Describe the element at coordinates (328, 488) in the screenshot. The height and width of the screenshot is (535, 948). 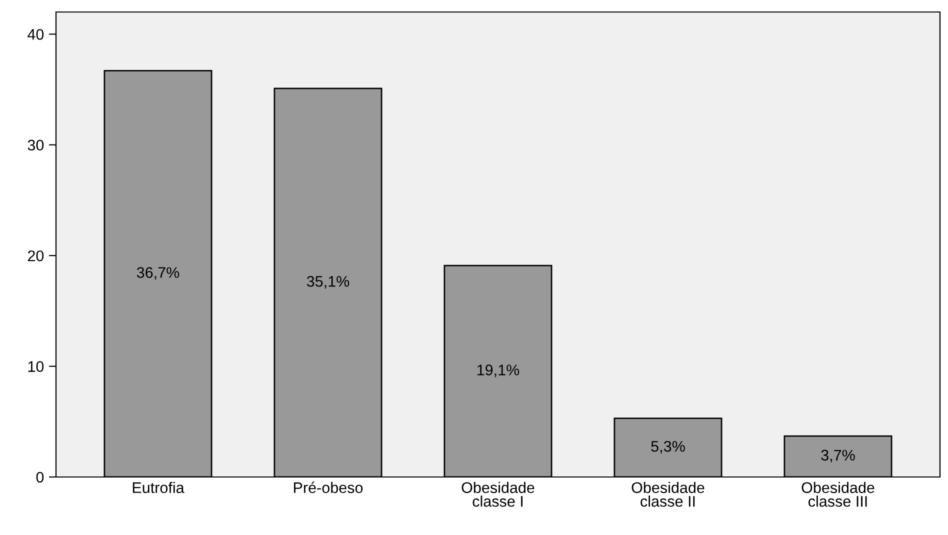
I see `x-tick-label: Pré-obeso` at that location.